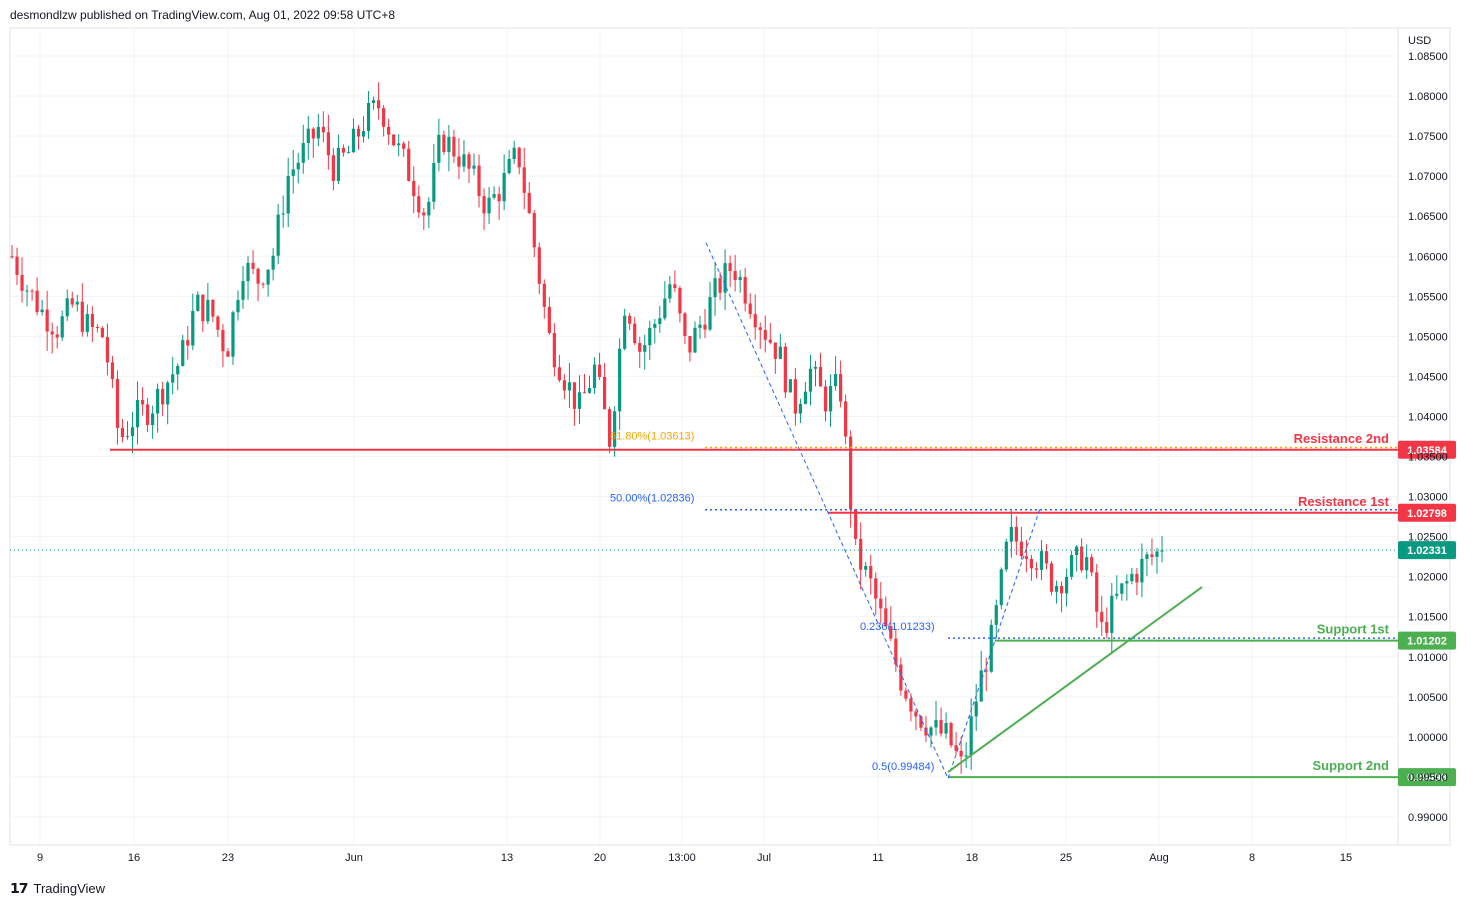 Image resolution: width=1471 pixels, height=907 pixels. I want to click on fib-label: 50.00%(1.02836), so click(652, 499).